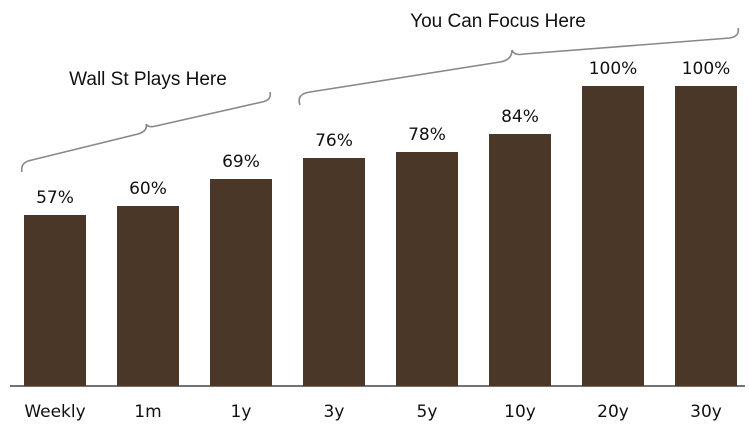 Image resolution: width=749 pixels, height=425 pixels. Describe the element at coordinates (706, 412) in the screenshot. I see `x-tick-label: 30y` at that location.